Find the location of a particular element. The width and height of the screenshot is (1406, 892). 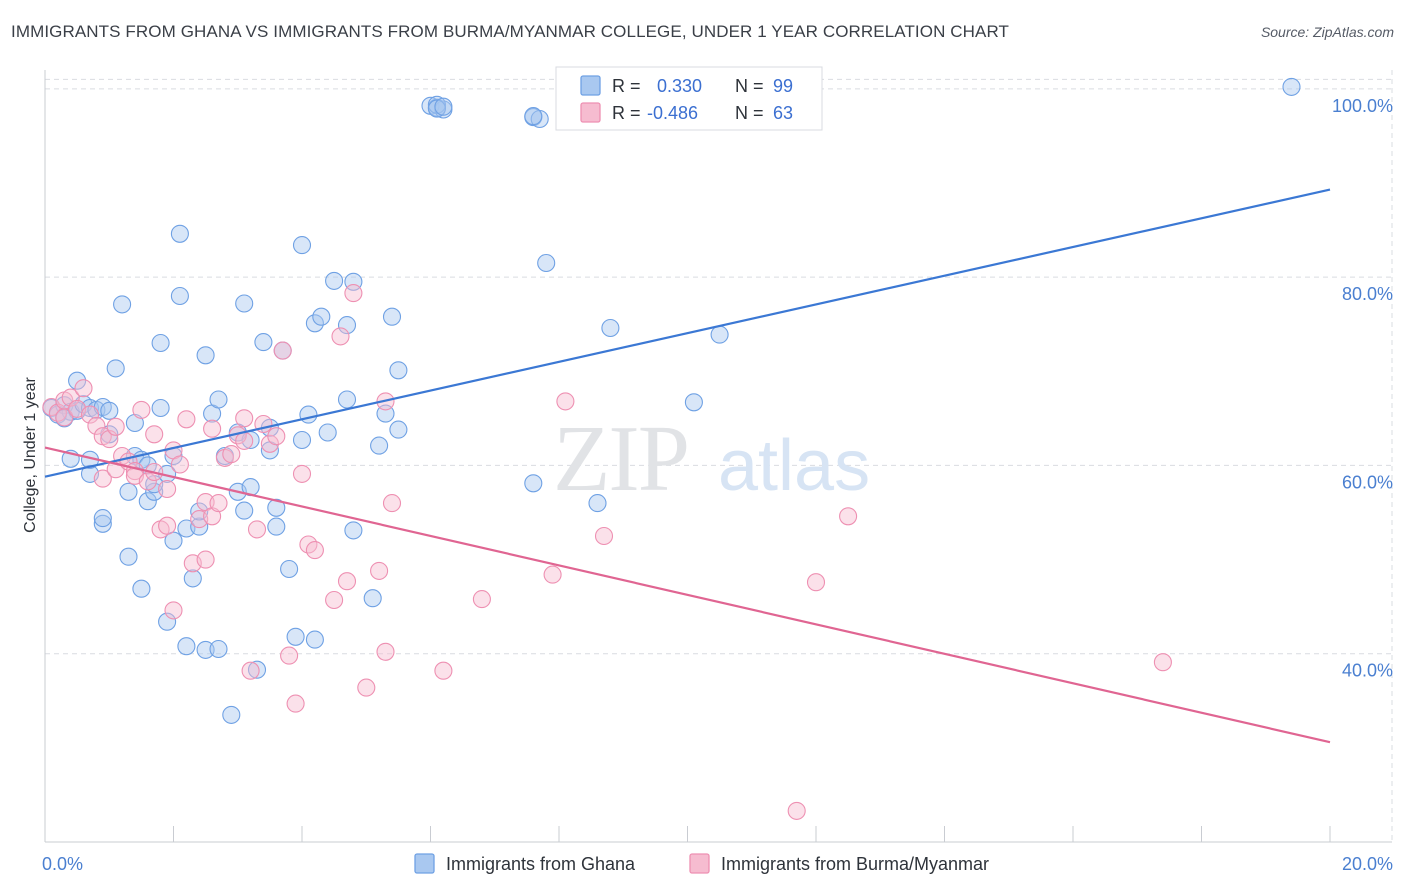

legend-n-value-ghana: 99 is located at coordinates (783, 86).